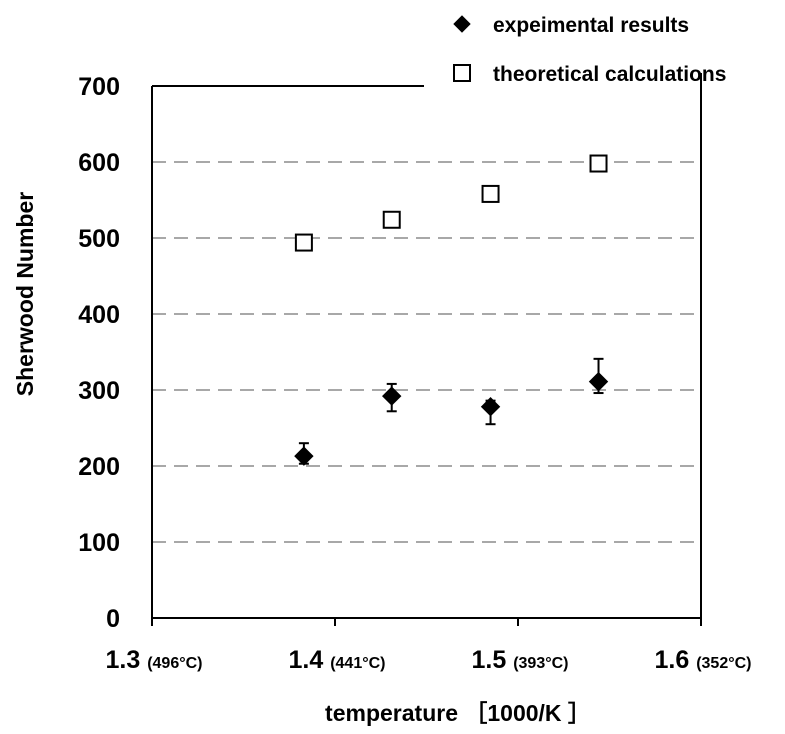  Describe the element at coordinates (591, 25) in the screenshot. I see `legend-label: expeimental results` at that location.